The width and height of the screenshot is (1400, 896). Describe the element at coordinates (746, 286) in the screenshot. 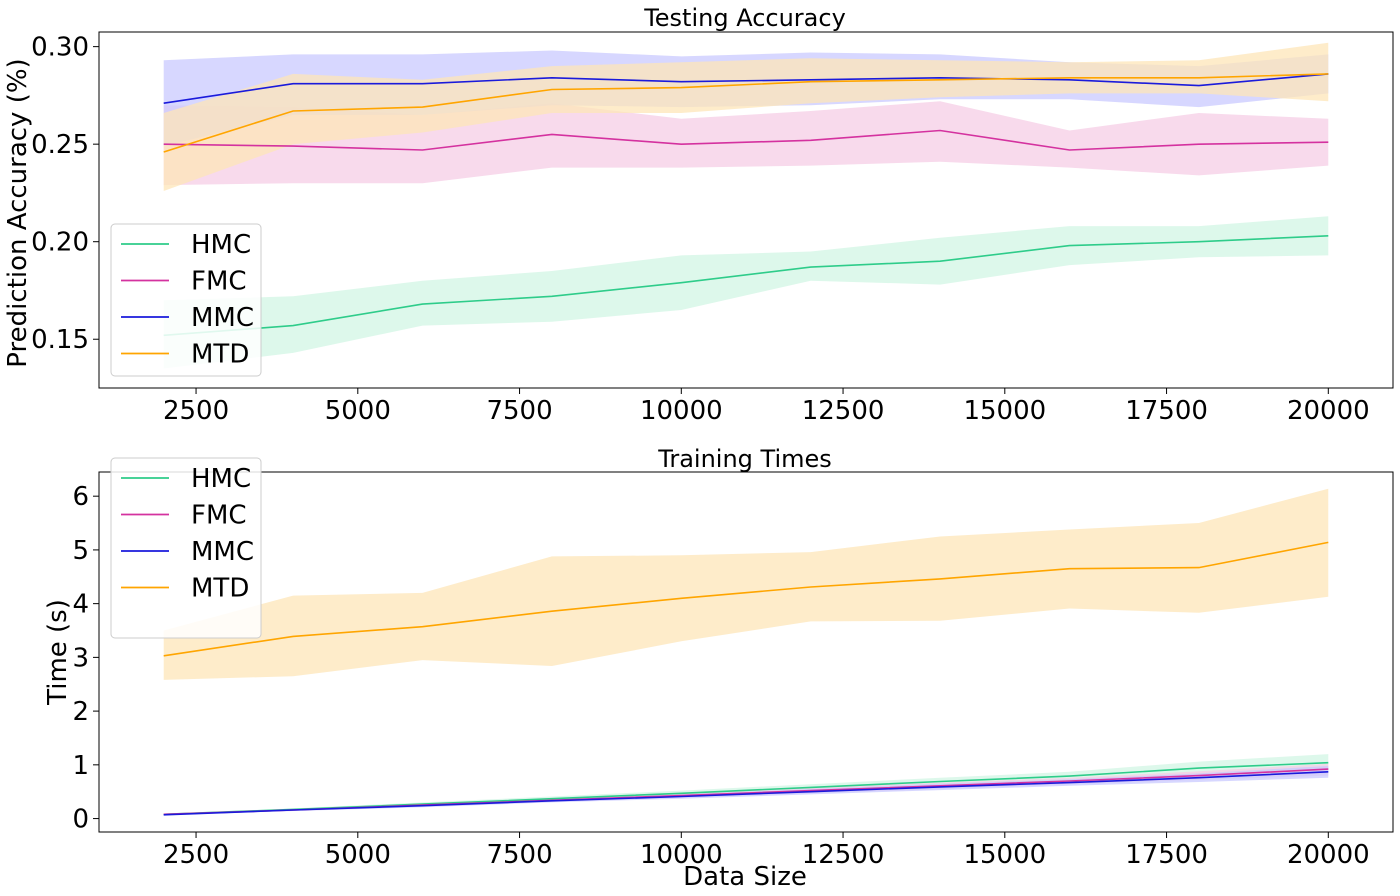

I see `accuracy-line-hmc` at that location.